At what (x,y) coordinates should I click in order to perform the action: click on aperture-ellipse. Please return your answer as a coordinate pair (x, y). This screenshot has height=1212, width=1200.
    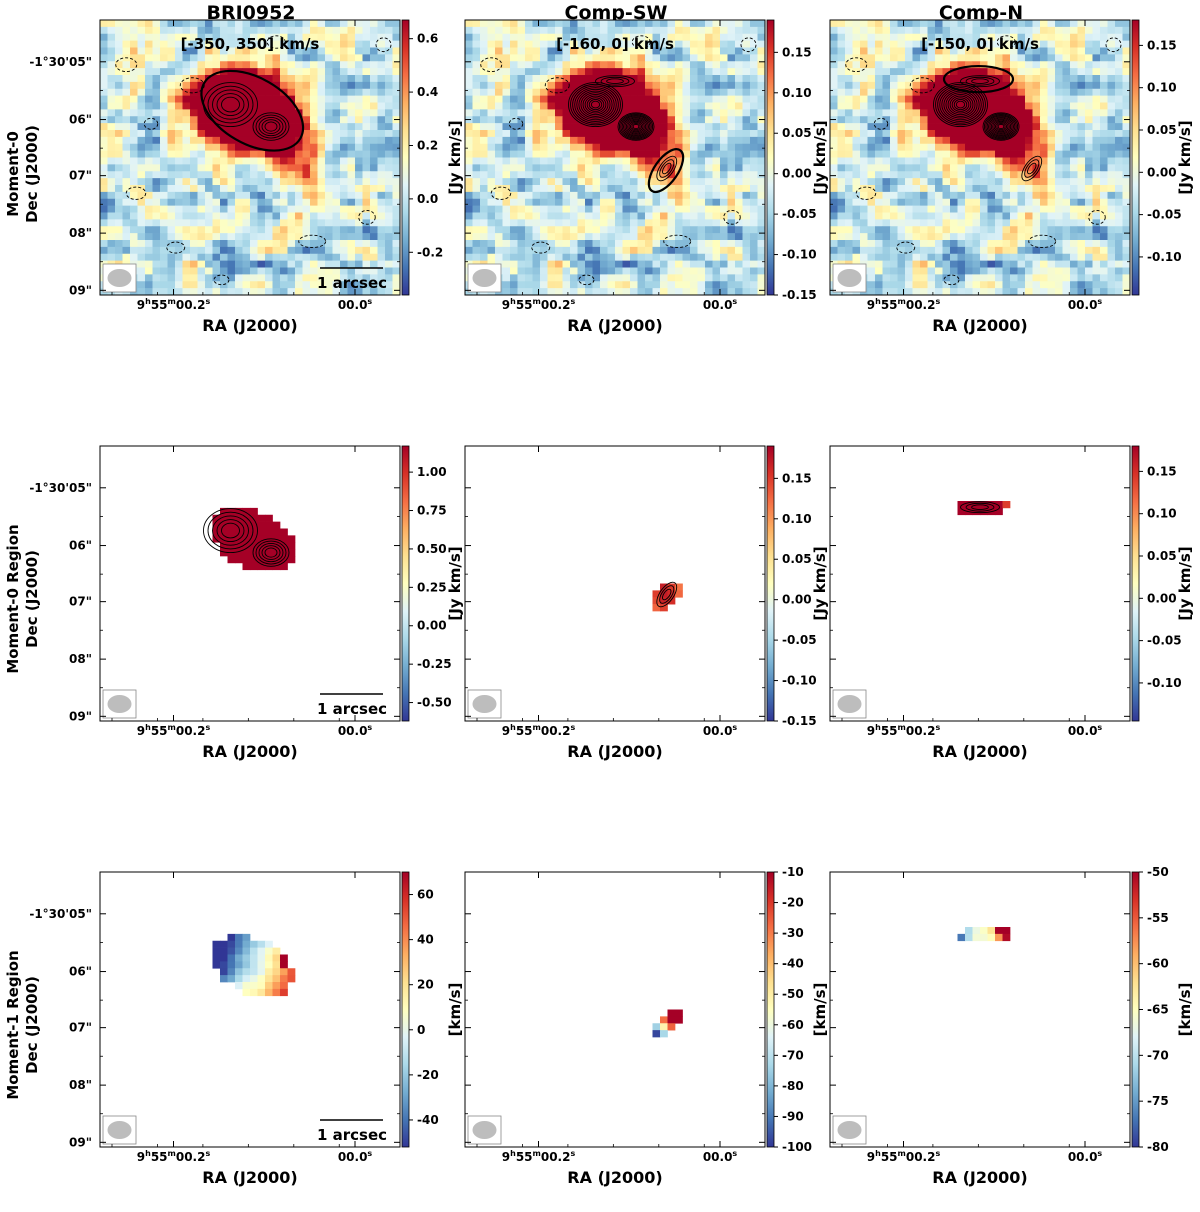
    Looking at the image, I should click on (666, 171).